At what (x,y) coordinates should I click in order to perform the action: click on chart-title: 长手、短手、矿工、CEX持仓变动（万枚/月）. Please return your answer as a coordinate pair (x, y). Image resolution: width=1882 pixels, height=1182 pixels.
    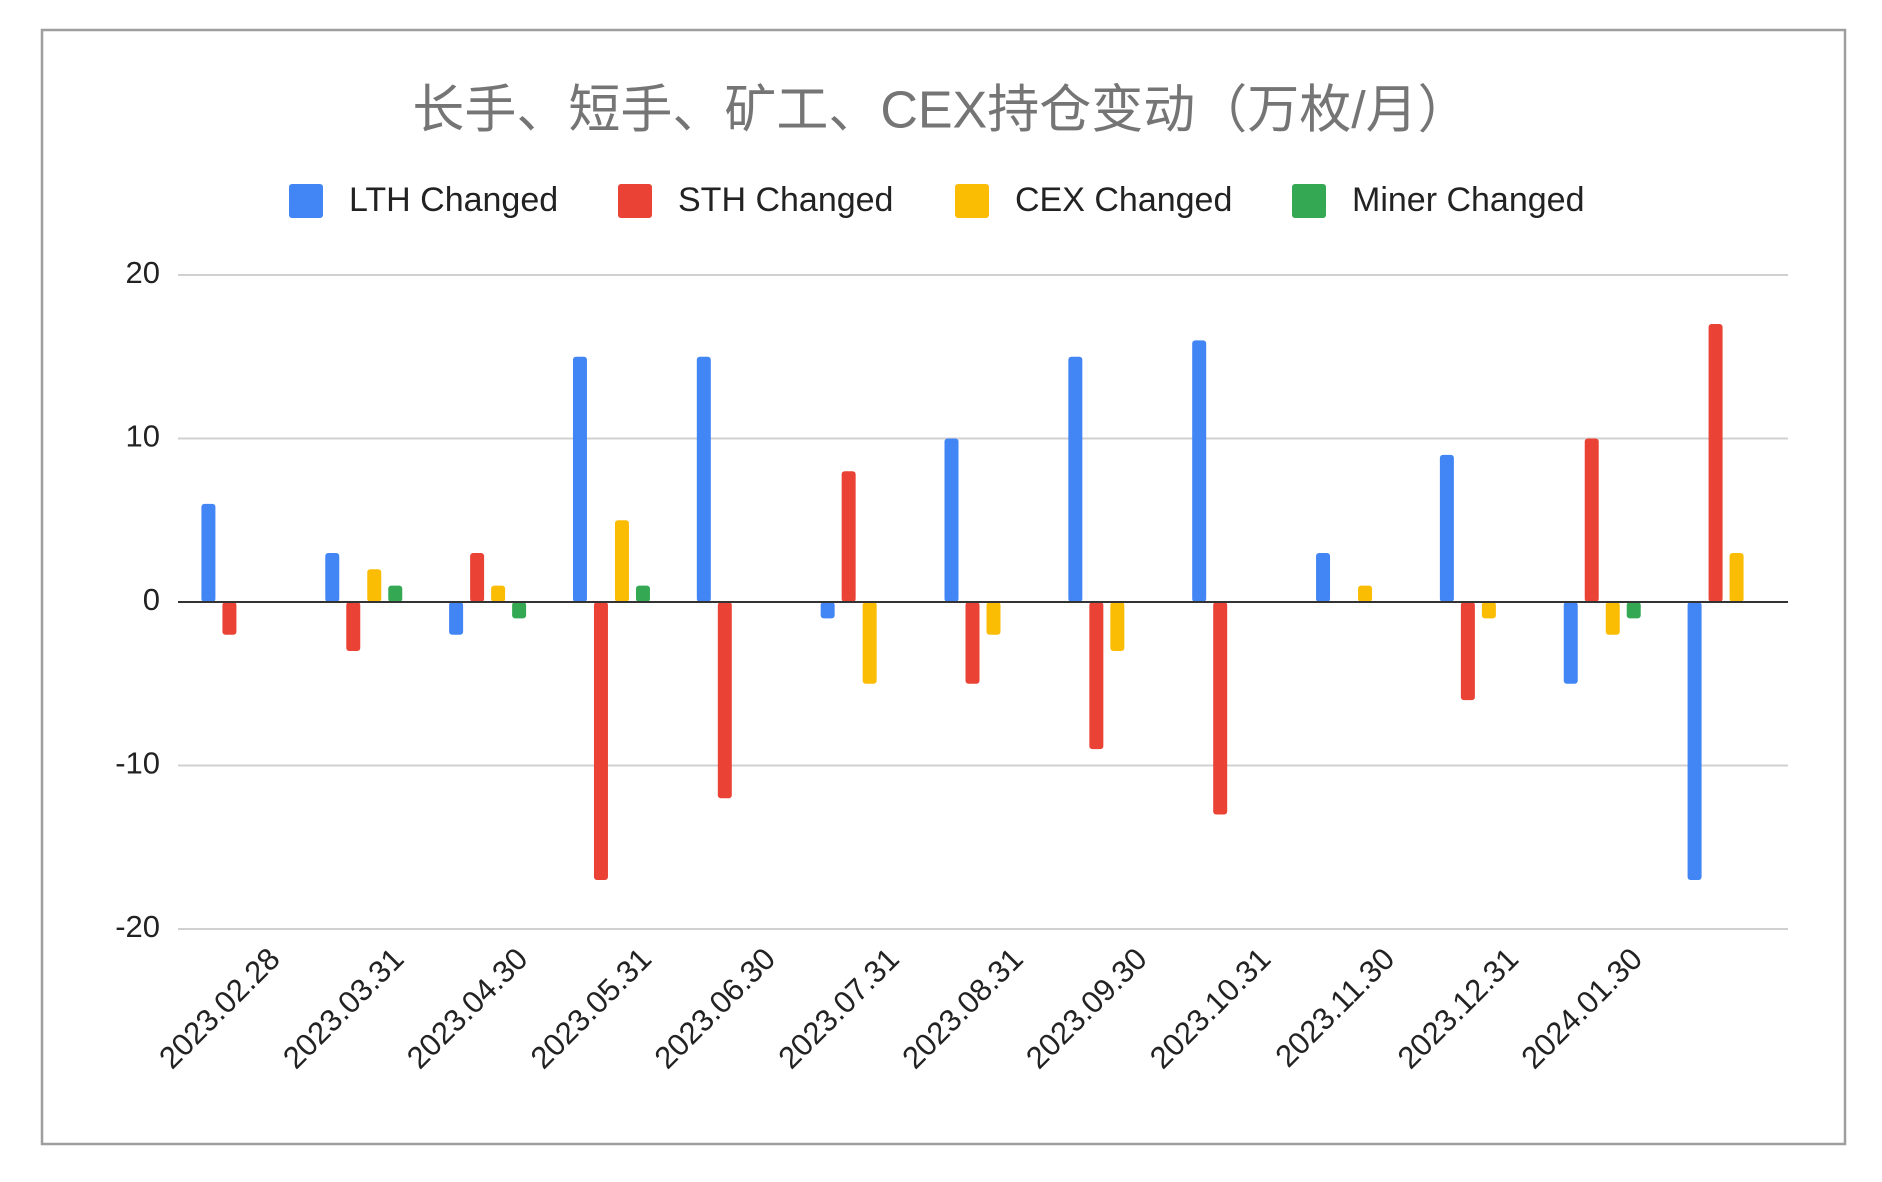
    Looking at the image, I should click on (940, 111).